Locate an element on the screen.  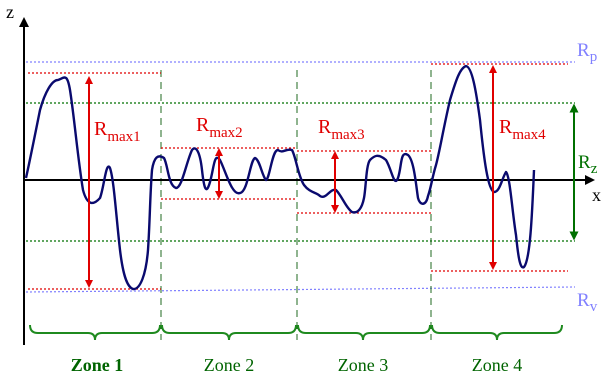
zone-4-brace is located at coordinates (497, 332).